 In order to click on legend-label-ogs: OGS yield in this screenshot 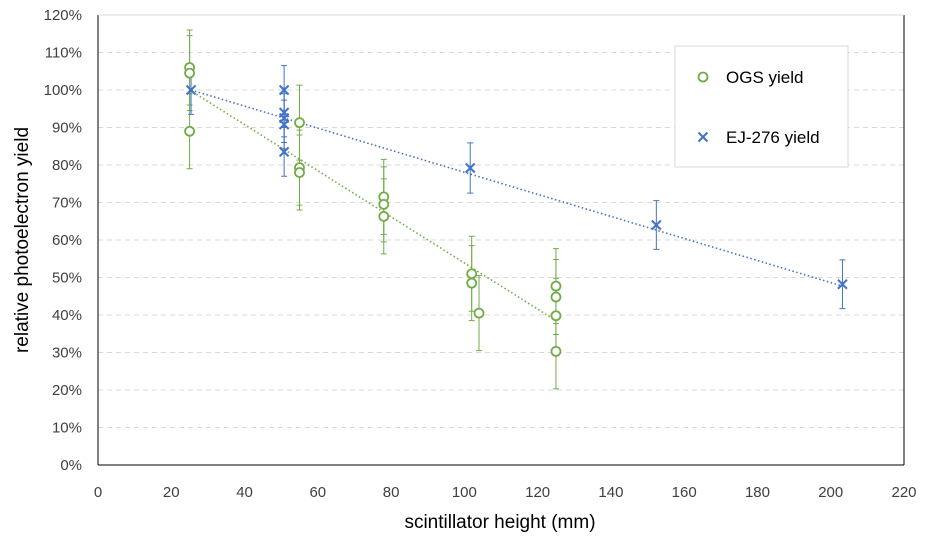, I will do `click(764, 77)`.